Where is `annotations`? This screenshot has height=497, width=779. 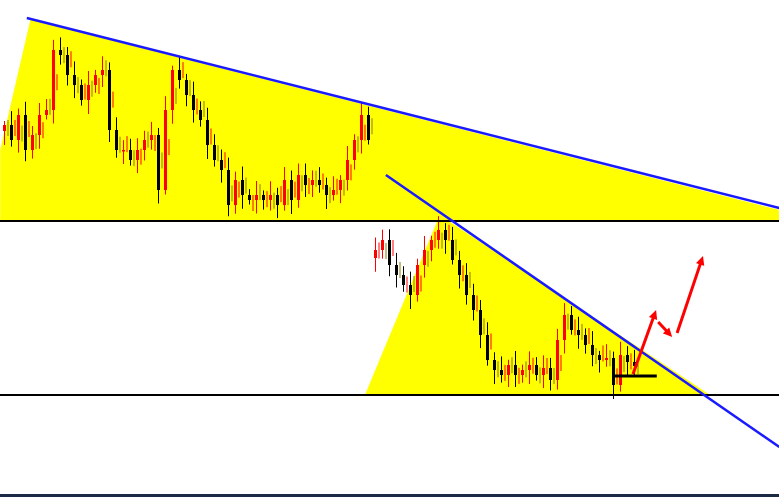
annotations is located at coordinates (658, 317).